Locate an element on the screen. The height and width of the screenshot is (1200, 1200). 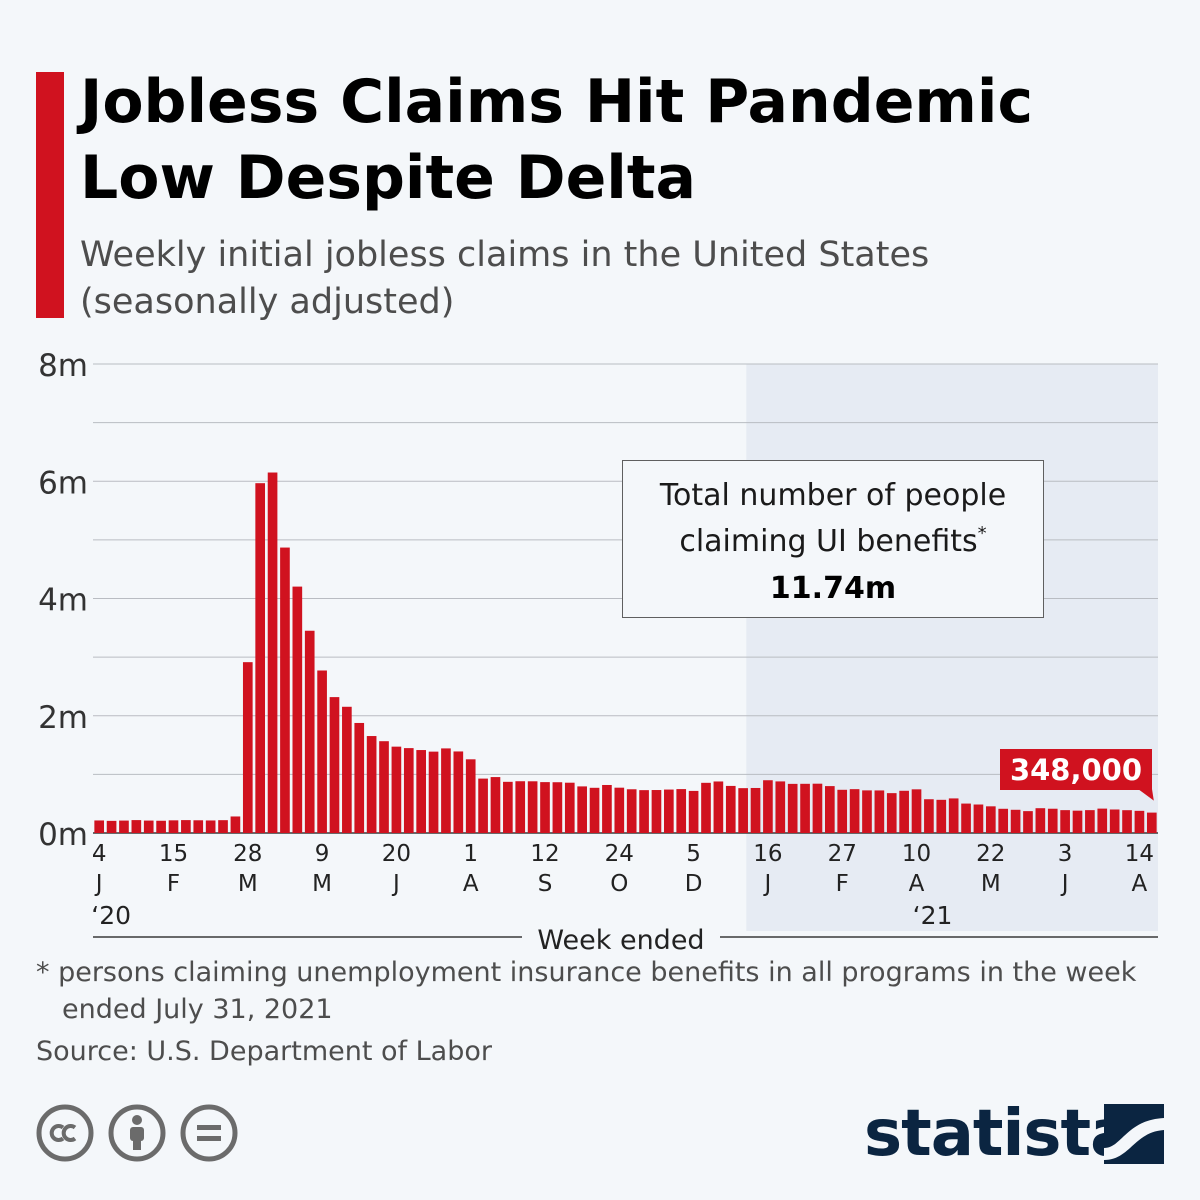
x-year-label: ‘20 is located at coordinates (111, 915).